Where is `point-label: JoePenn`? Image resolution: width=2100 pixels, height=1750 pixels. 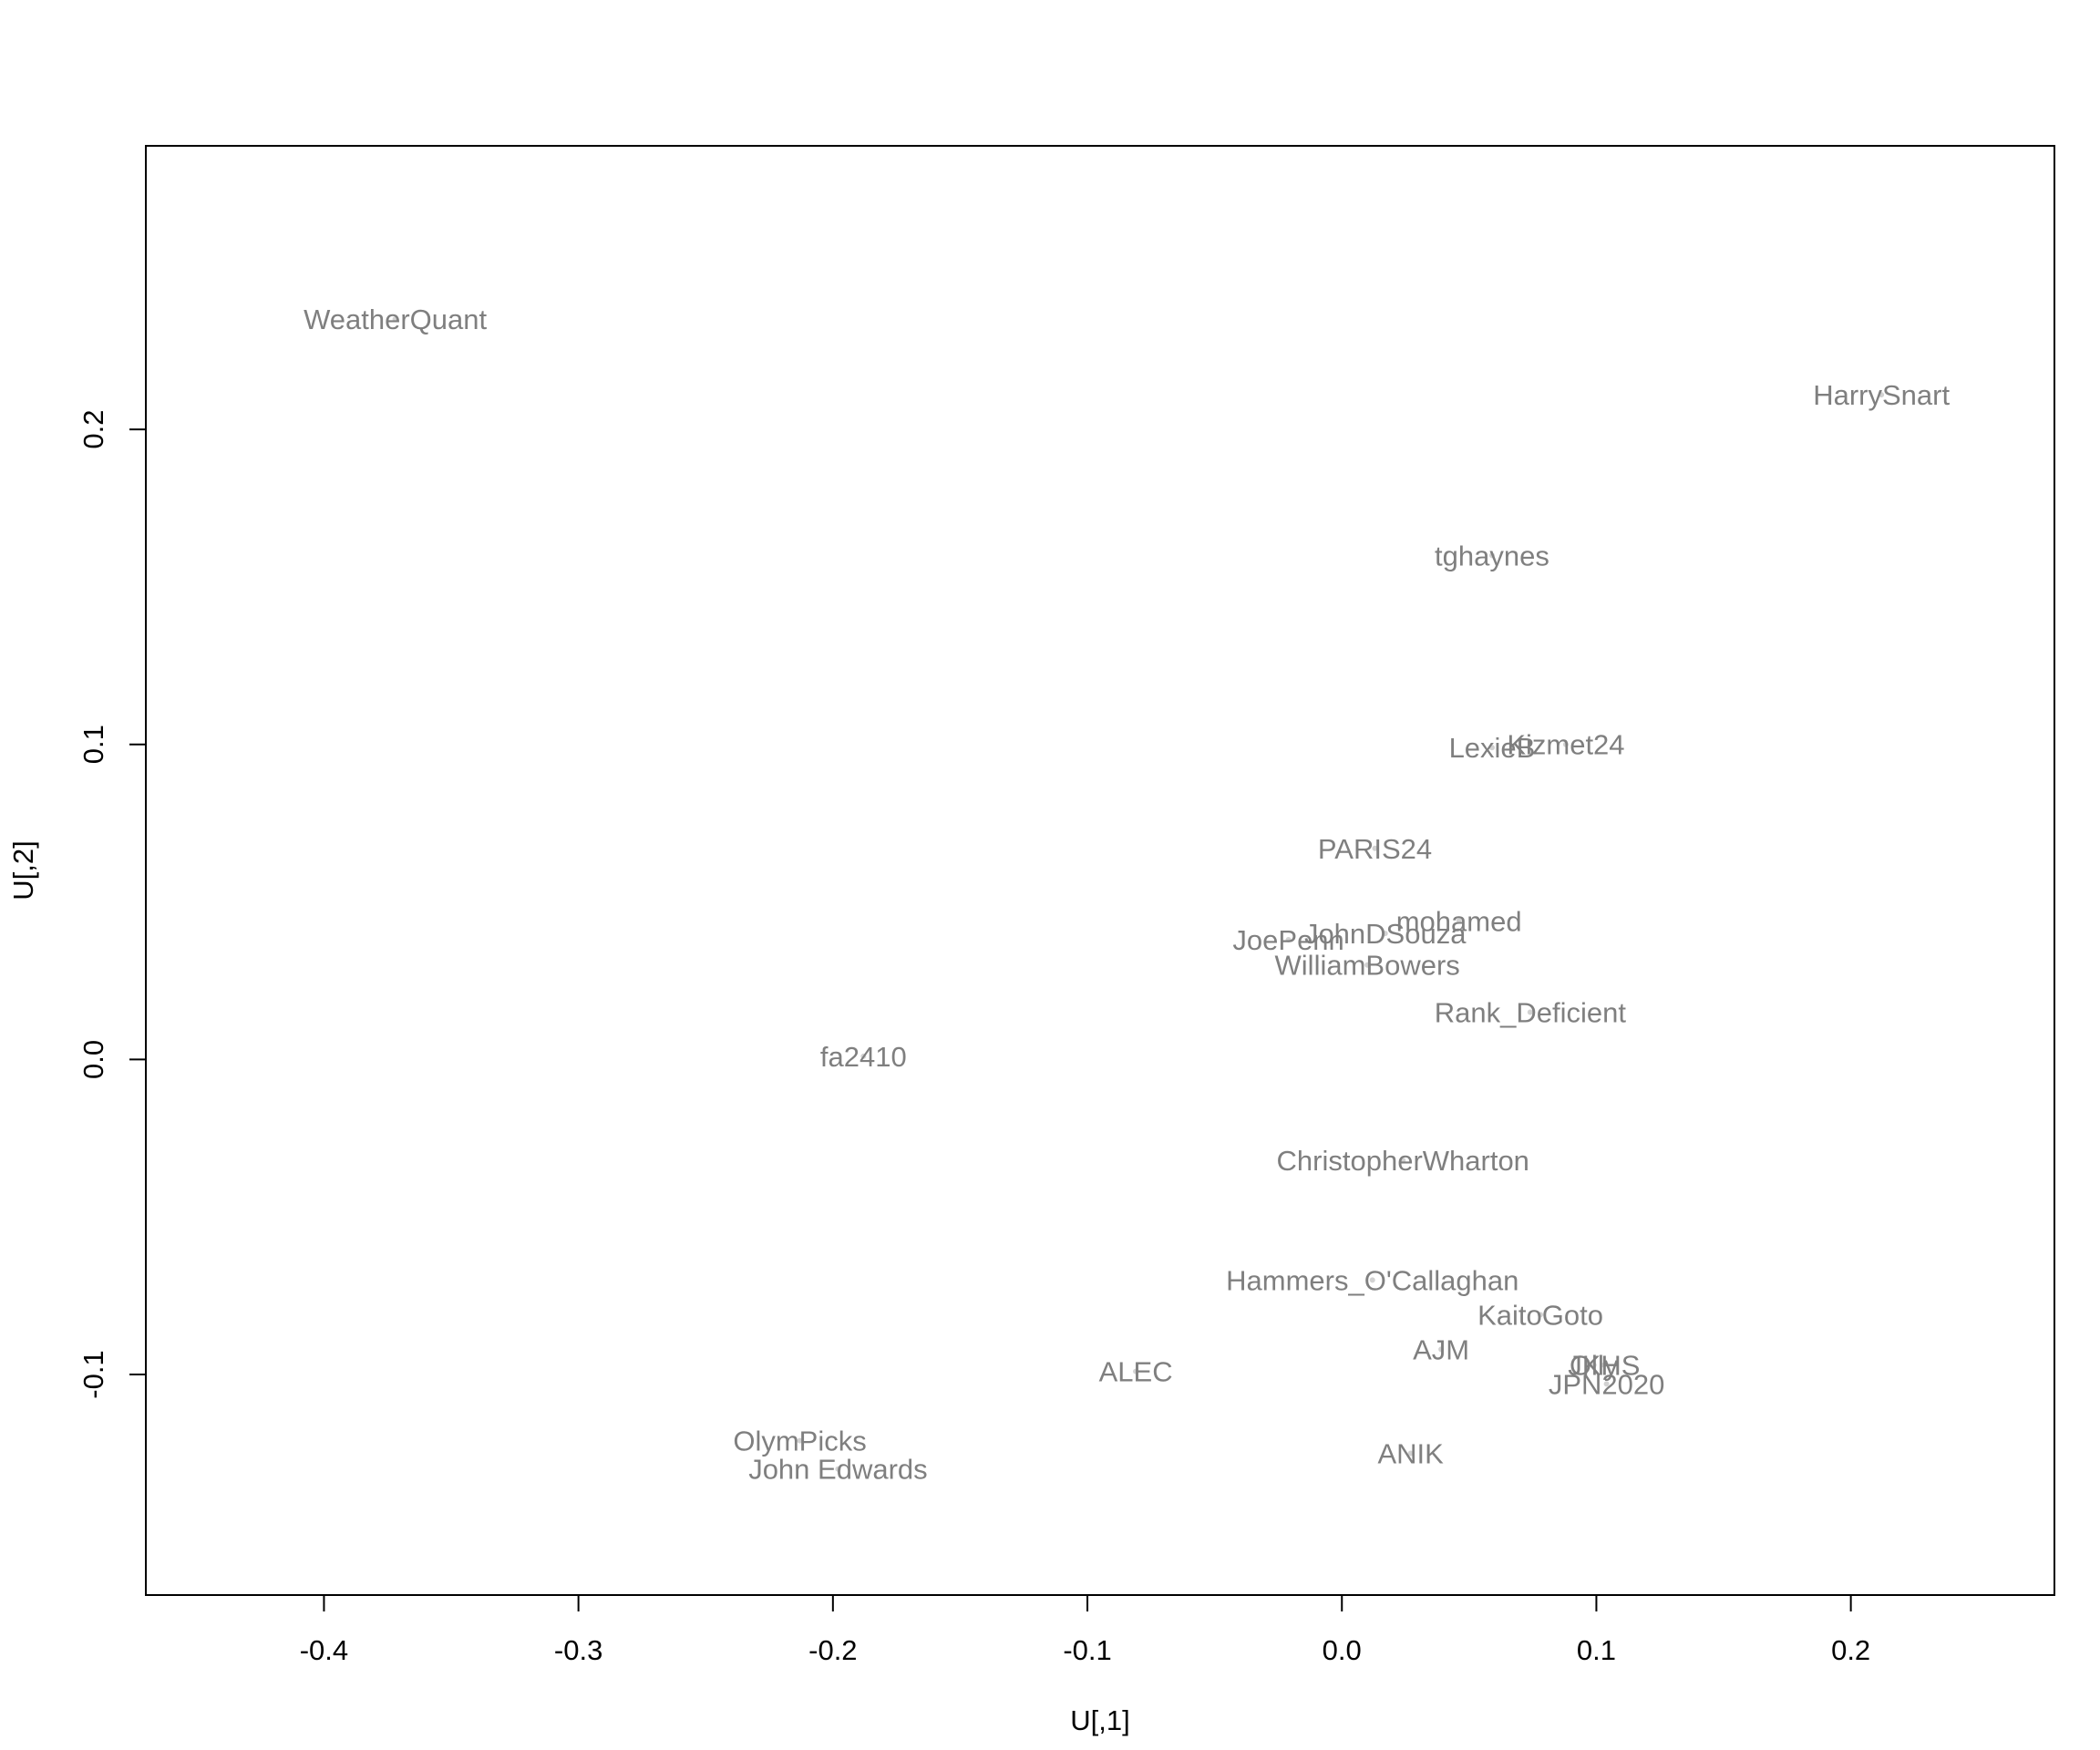 point-label: JoePenn is located at coordinates (1288, 940).